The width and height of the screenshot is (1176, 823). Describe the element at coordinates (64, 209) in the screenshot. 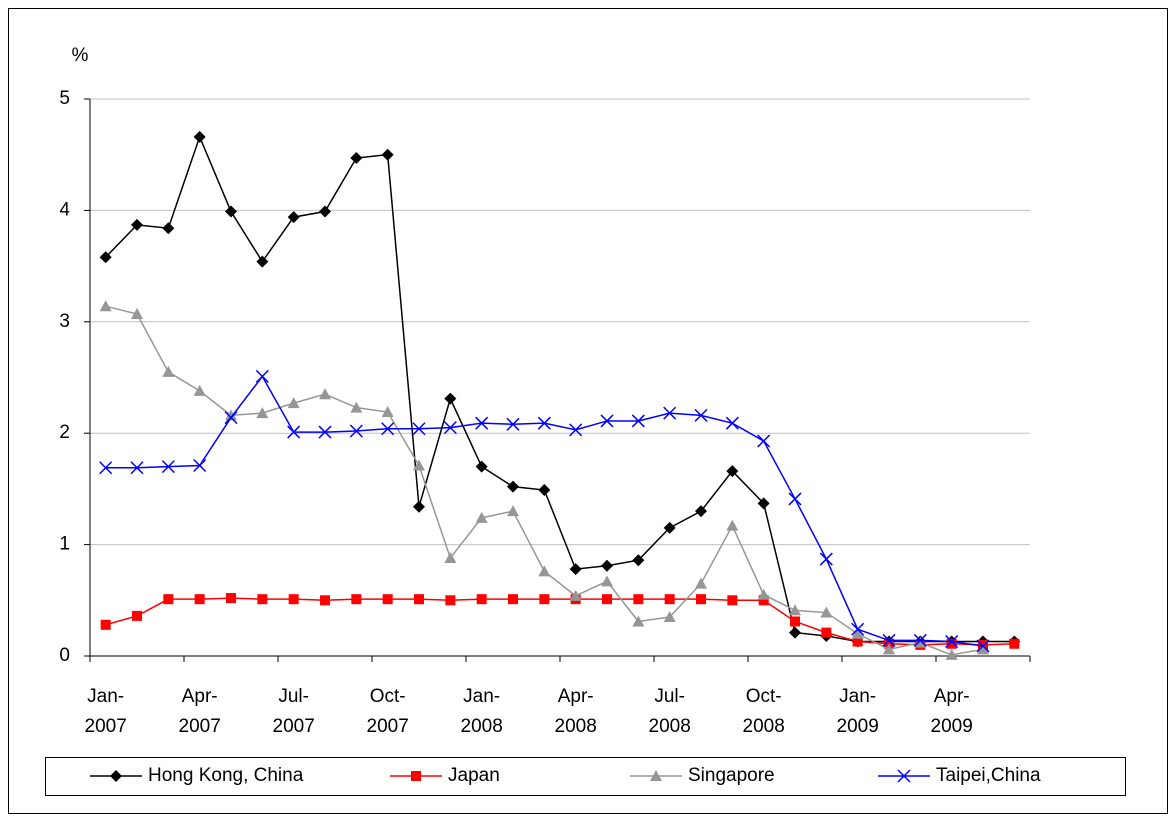

I see `y-tick-label: 4` at that location.